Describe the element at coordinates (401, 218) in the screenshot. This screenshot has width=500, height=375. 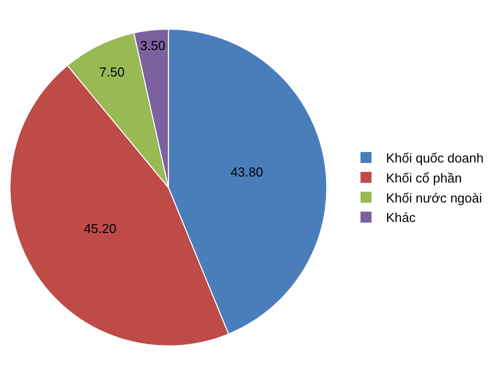
I see `legend-label: Khác` at that location.